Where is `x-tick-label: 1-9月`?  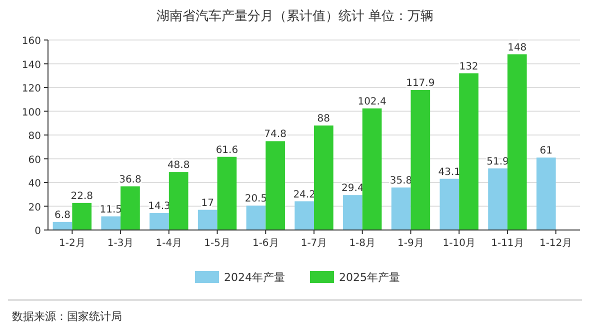
x-tick-label: 1-9月 is located at coordinates (411, 243).